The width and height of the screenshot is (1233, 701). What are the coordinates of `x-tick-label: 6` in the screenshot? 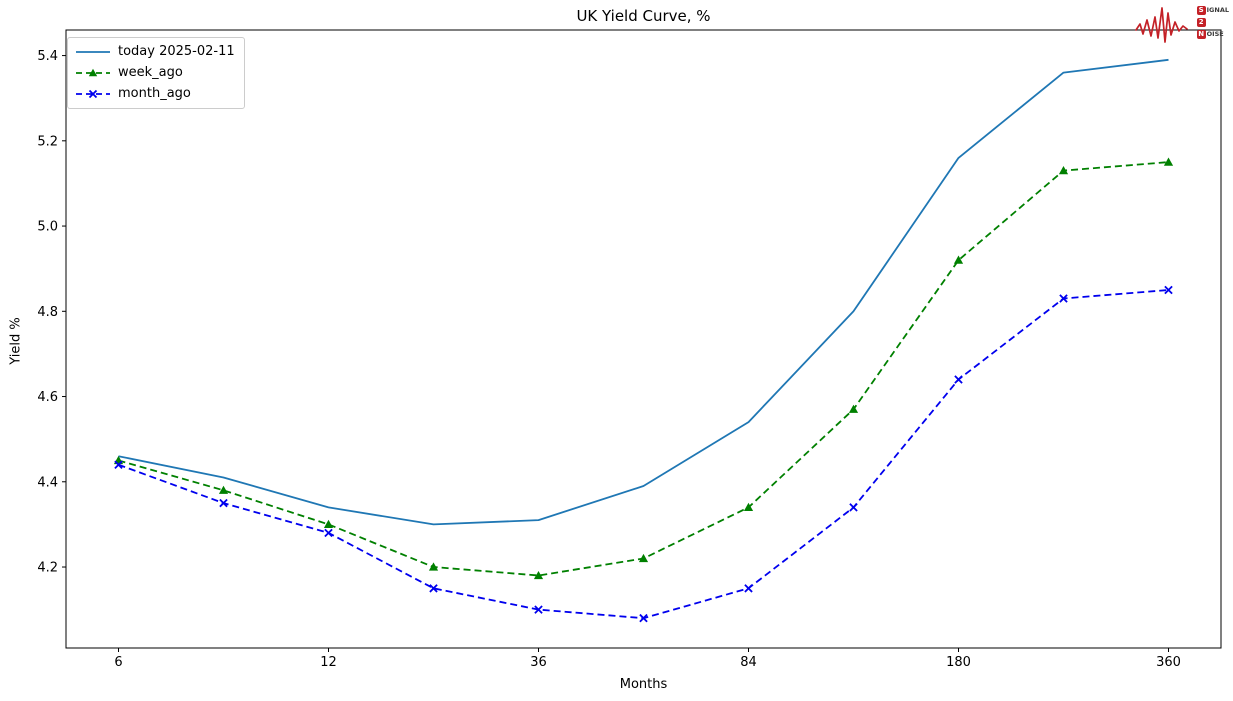 It's located at (118, 662).